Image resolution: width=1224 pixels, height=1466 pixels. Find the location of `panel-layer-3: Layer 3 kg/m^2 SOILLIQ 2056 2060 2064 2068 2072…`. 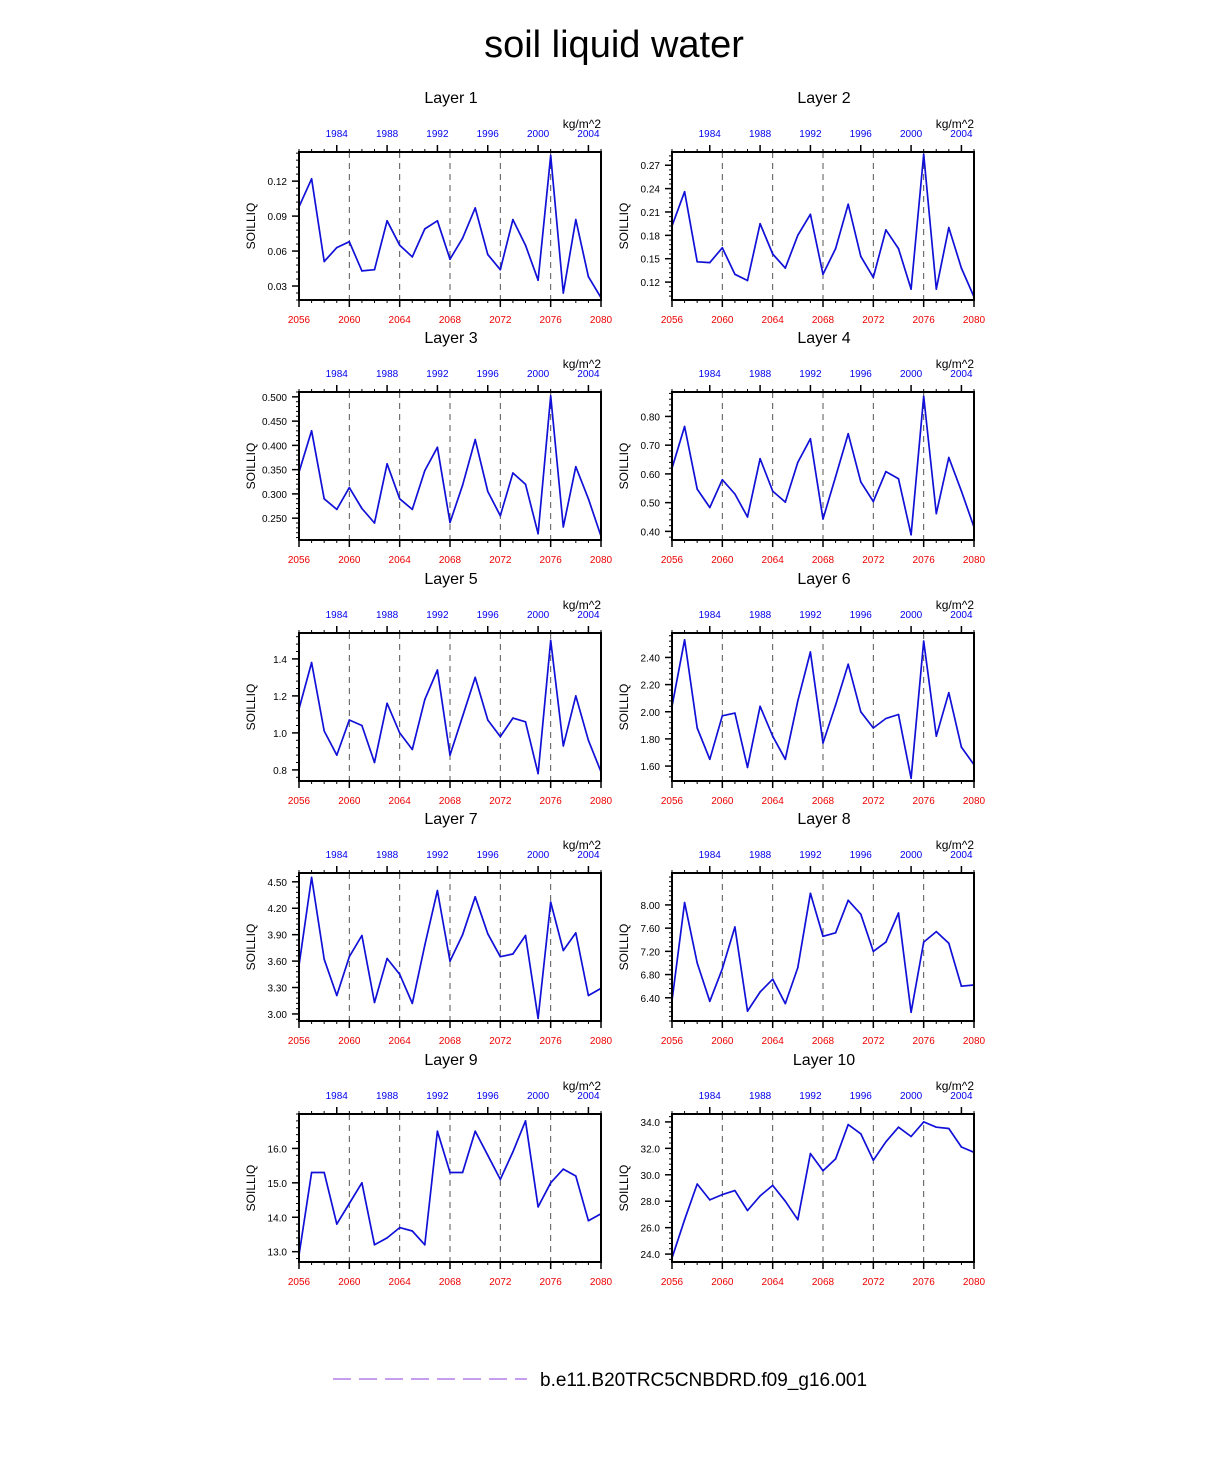

panel-layer-3: Layer 3 kg/m^2 SOILLIQ 2056 2060 2064 2068 2072… is located at coordinates (428, 448).